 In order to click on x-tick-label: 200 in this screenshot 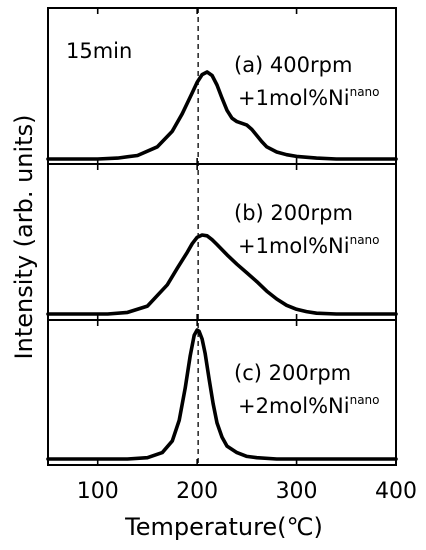, I will do `click(197, 491)`.